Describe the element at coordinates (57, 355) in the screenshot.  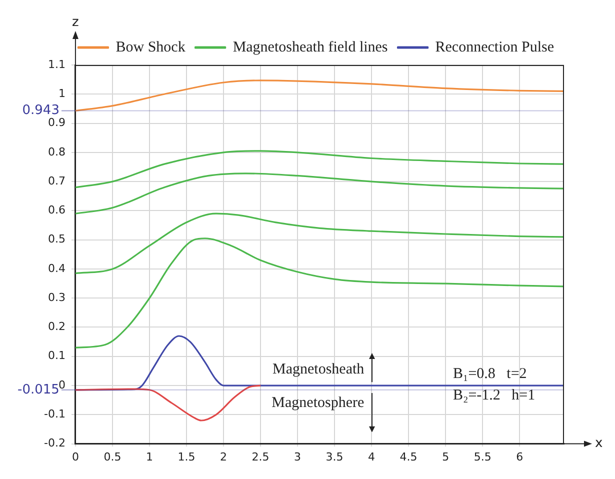
I see `y-tick-label: 0.1` at that location.